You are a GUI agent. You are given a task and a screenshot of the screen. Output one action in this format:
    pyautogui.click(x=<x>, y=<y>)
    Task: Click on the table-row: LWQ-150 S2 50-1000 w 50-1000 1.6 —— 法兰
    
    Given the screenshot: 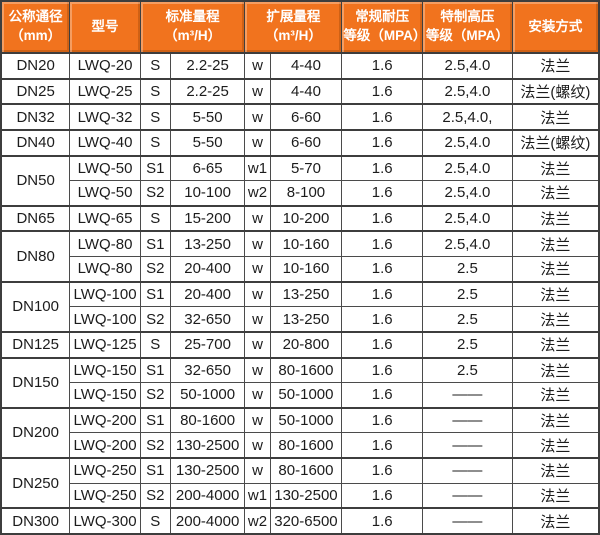 What is the action you would take?
    pyautogui.click(x=300, y=395)
    